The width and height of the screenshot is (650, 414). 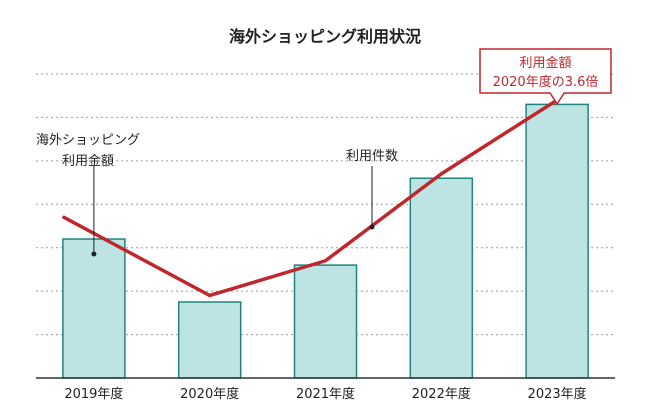 What do you see at coordinates (372, 156) in the screenshot?
I see `line-series-label: 利用件数` at bounding box center [372, 156].